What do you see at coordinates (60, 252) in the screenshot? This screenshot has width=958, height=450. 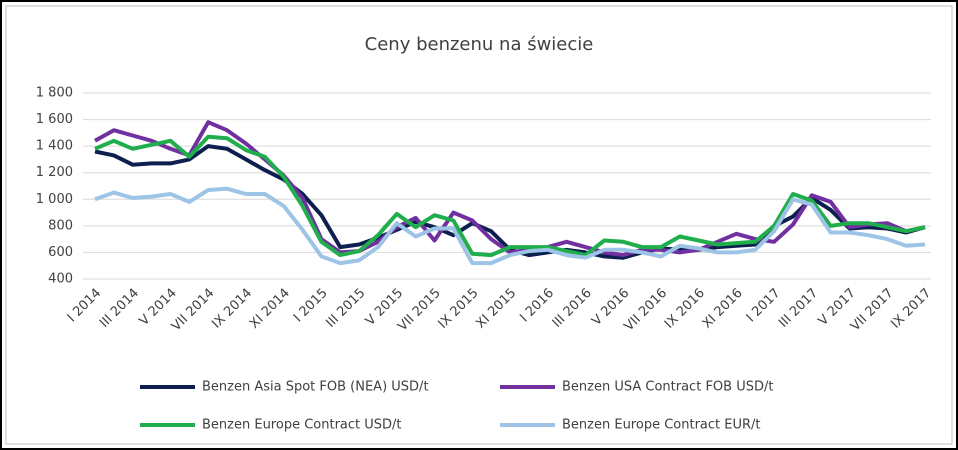 I see `y-tick-label: 600` at bounding box center [60, 252].